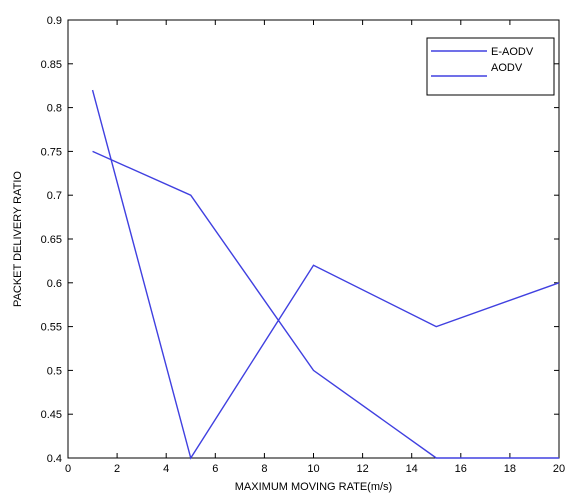 The height and width of the screenshot is (495, 569). I want to click on x-tick-label: 0, so click(68, 469).